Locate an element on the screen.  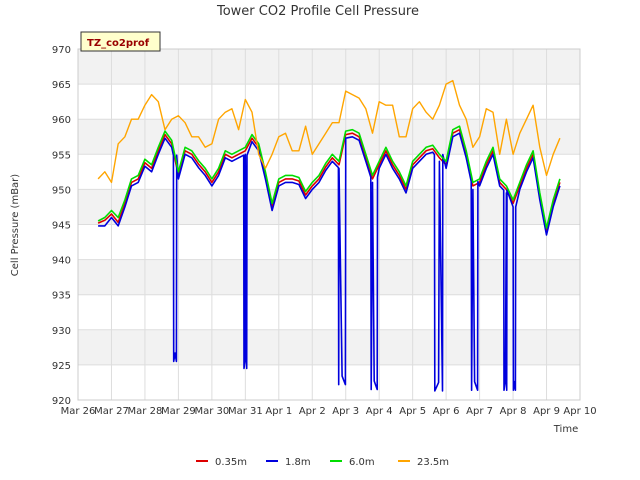
x-tick-label: Apr 10 is located at coordinates (579, 411).